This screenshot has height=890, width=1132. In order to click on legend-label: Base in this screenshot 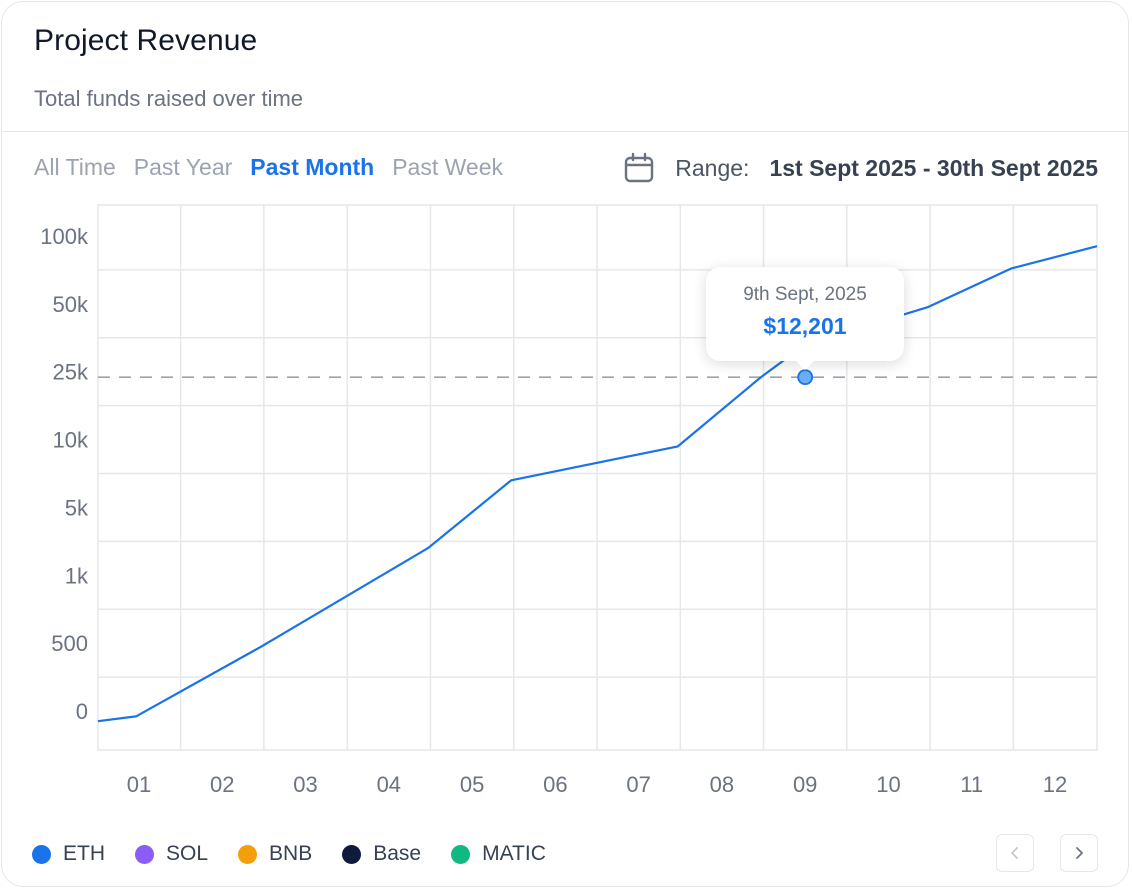, I will do `click(397, 853)`.